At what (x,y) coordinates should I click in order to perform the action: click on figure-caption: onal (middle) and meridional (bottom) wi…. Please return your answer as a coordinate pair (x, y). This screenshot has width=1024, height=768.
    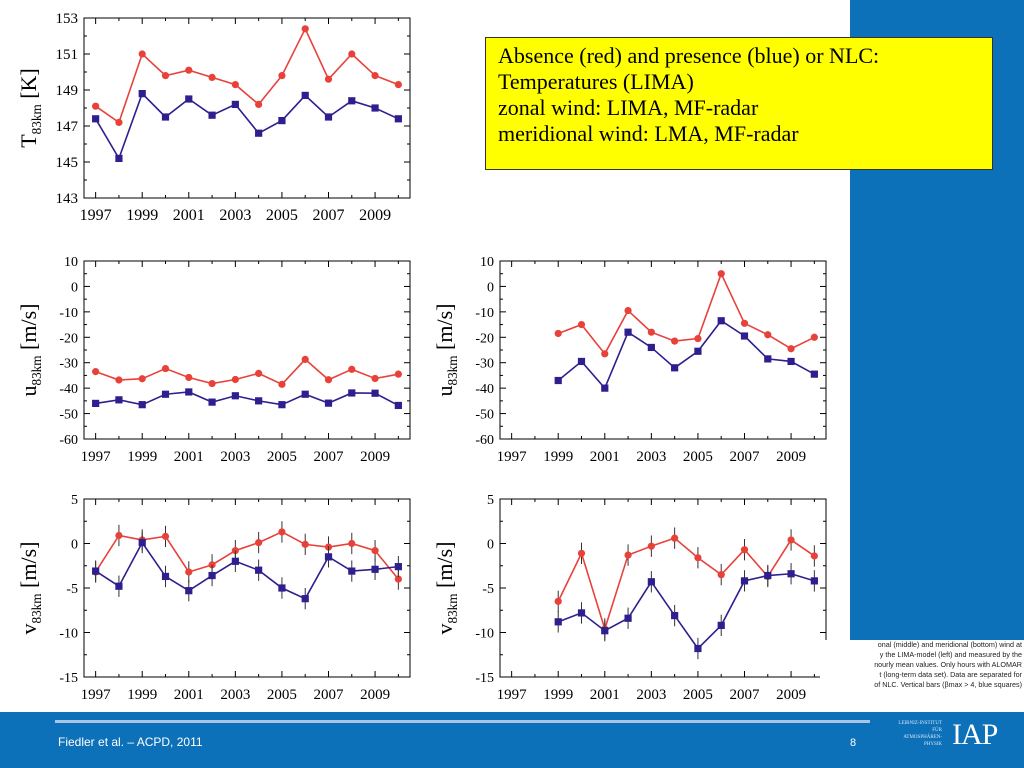
    Looking at the image, I should click on (922, 676).